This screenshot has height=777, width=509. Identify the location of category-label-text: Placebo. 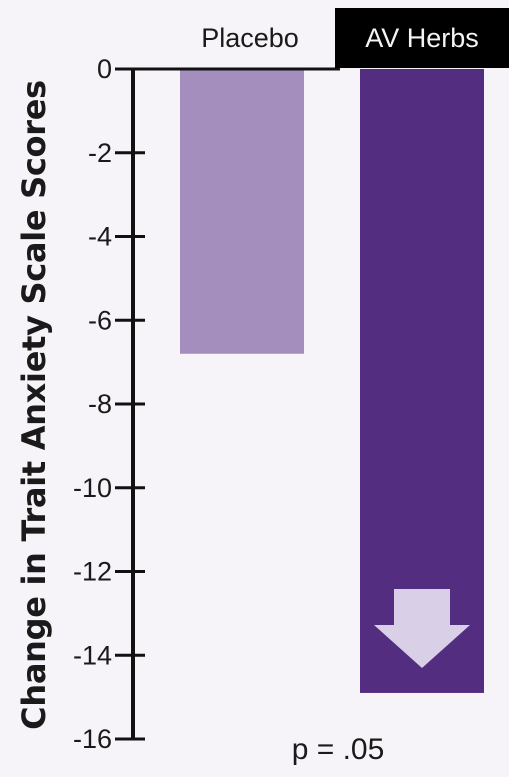
(250, 37).